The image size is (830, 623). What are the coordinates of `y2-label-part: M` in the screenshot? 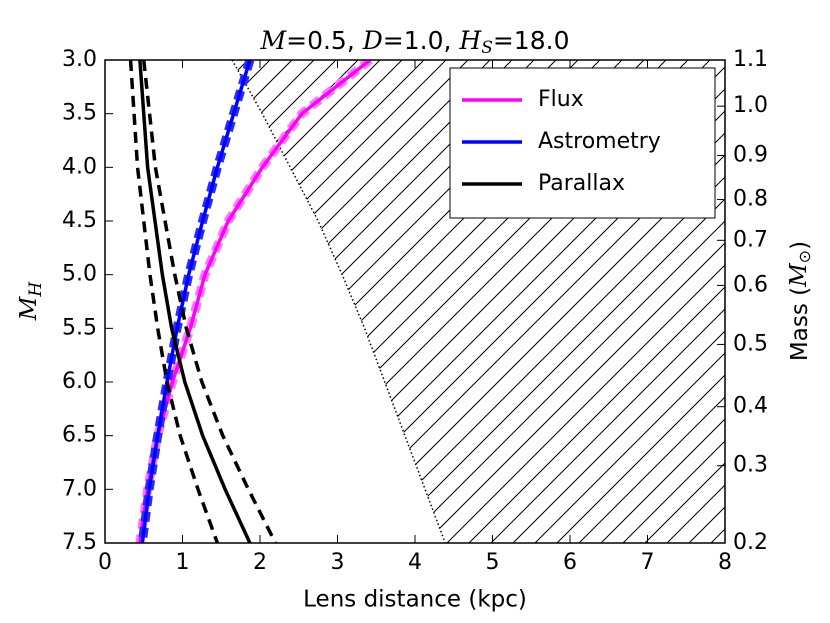 It's located at (799, 275).